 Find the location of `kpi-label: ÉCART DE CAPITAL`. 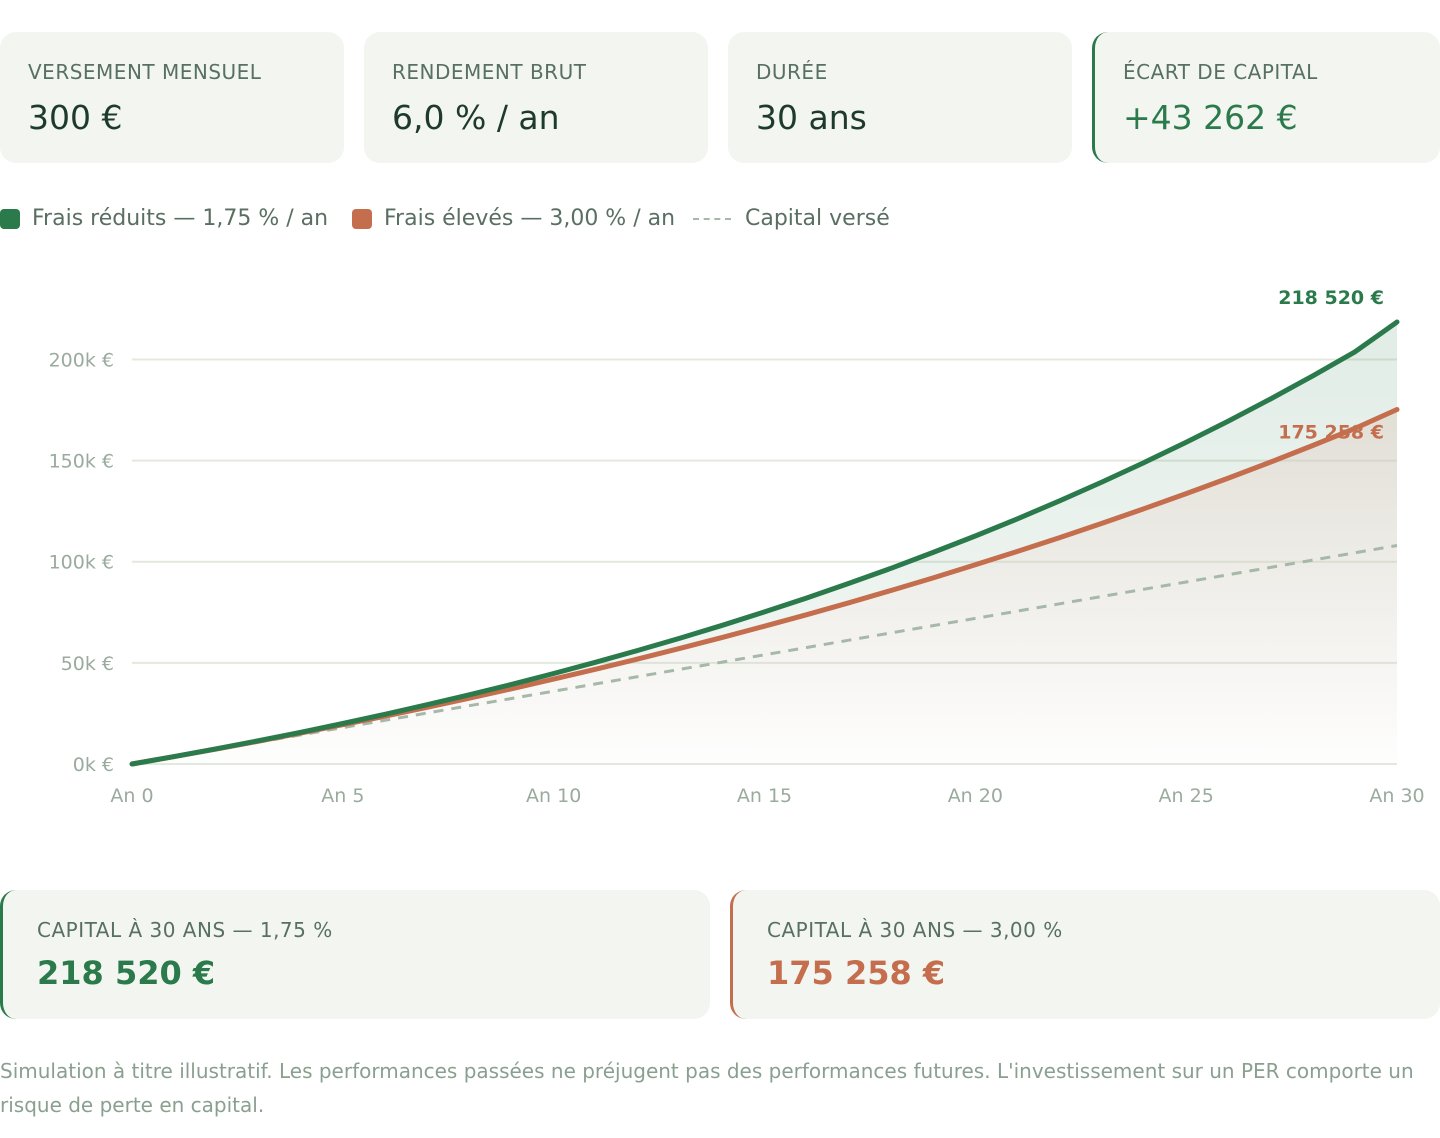

kpi-label: ÉCART DE CAPITAL is located at coordinates (1220, 72).